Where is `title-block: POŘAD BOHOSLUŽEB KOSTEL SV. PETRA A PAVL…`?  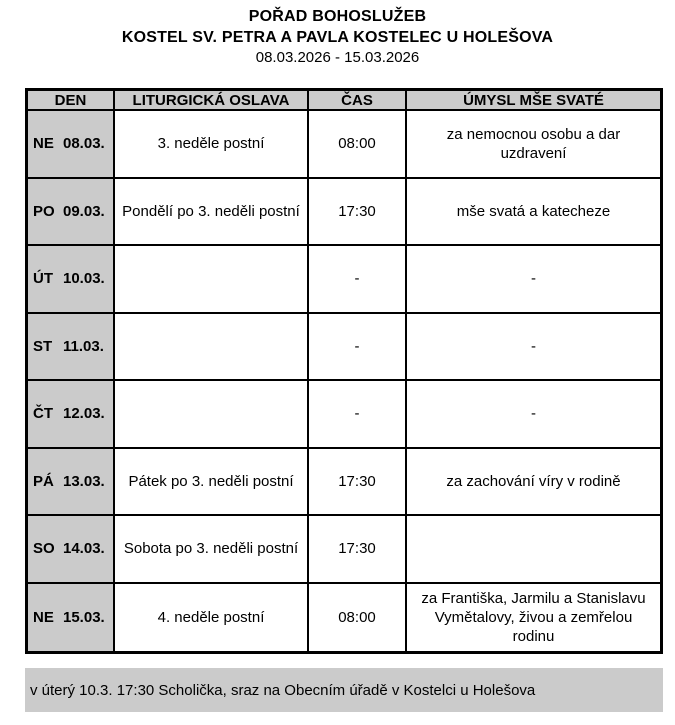 title-block: POŘAD BOHOSLUŽEB KOSTEL SV. PETRA A PAVL… is located at coordinates (337, 37).